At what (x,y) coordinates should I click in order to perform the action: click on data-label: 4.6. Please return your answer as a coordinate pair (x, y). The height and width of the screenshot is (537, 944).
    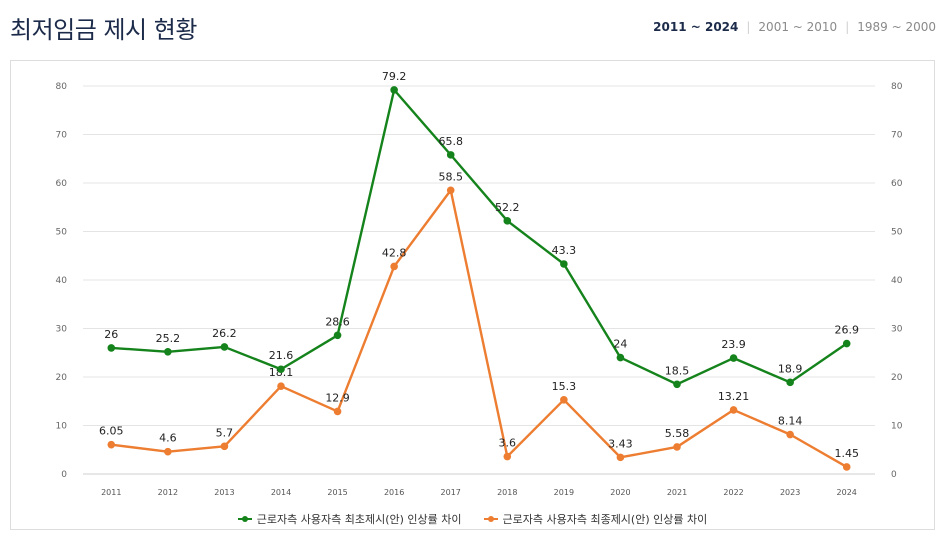
    Looking at the image, I should click on (168, 438).